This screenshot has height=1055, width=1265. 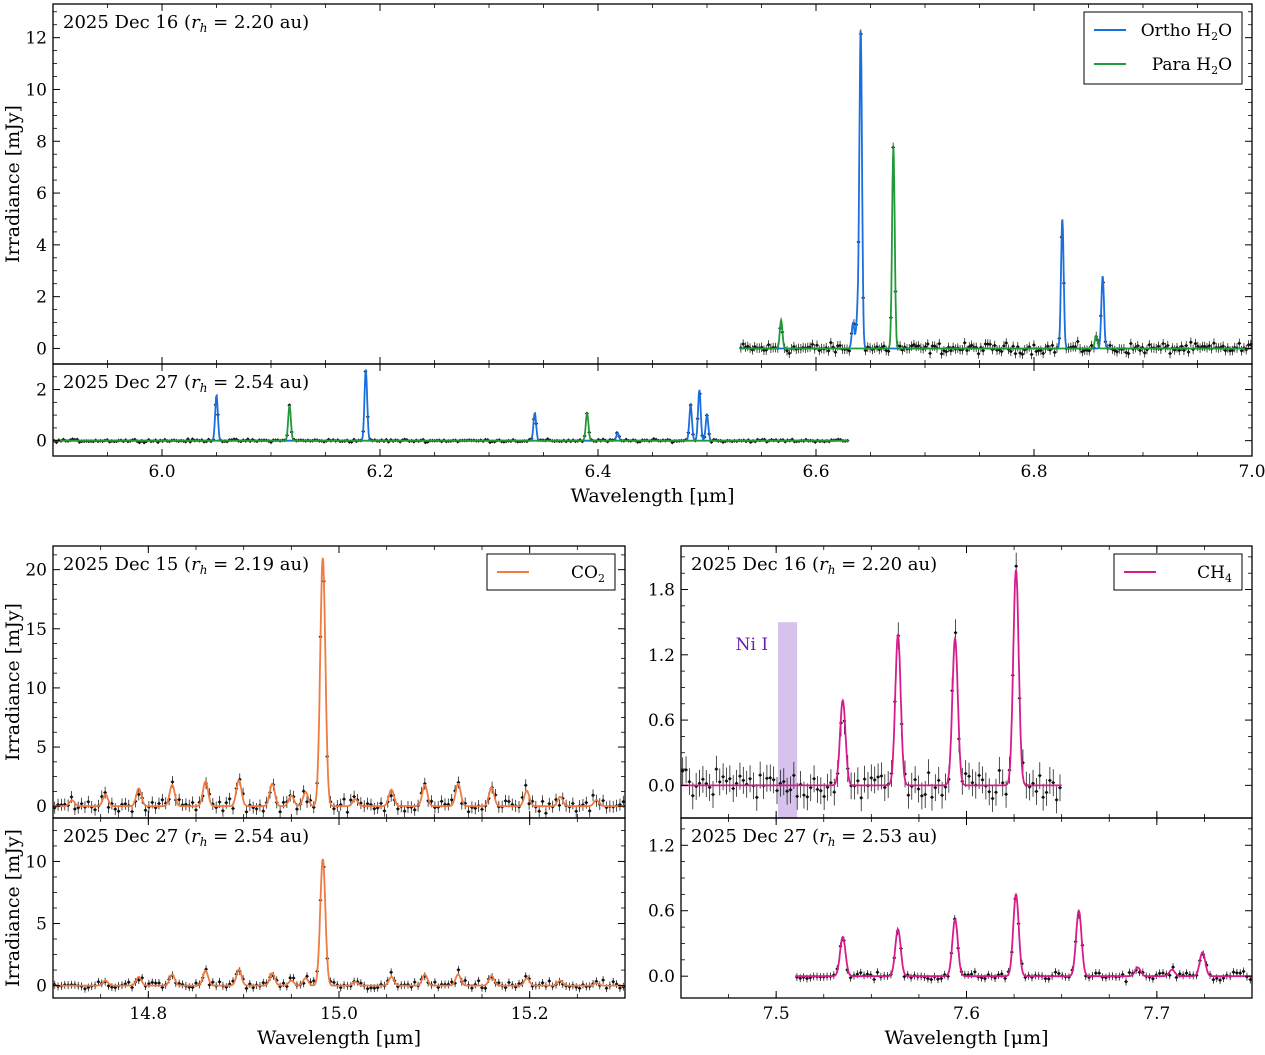 What do you see at coordinates (661, 912) in the screenshot?
I see `y-tick-label: 0.6` at bounding box center [661, 912].